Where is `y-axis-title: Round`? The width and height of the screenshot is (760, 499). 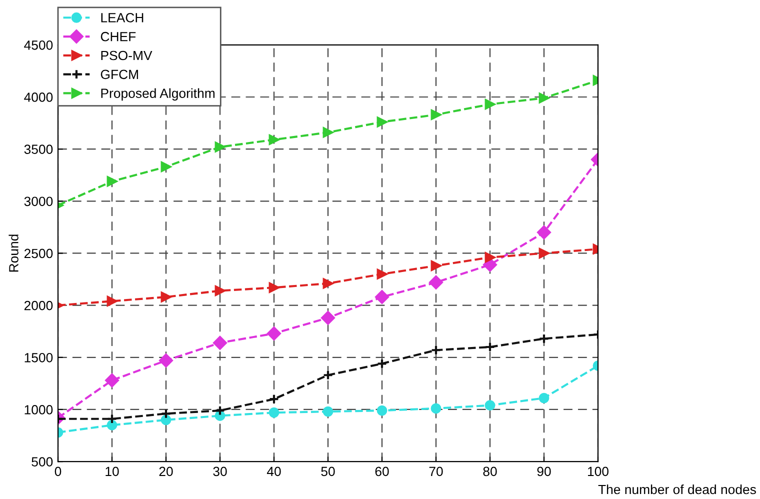 y-axis-title: Round is located at coordinates (13, 253).